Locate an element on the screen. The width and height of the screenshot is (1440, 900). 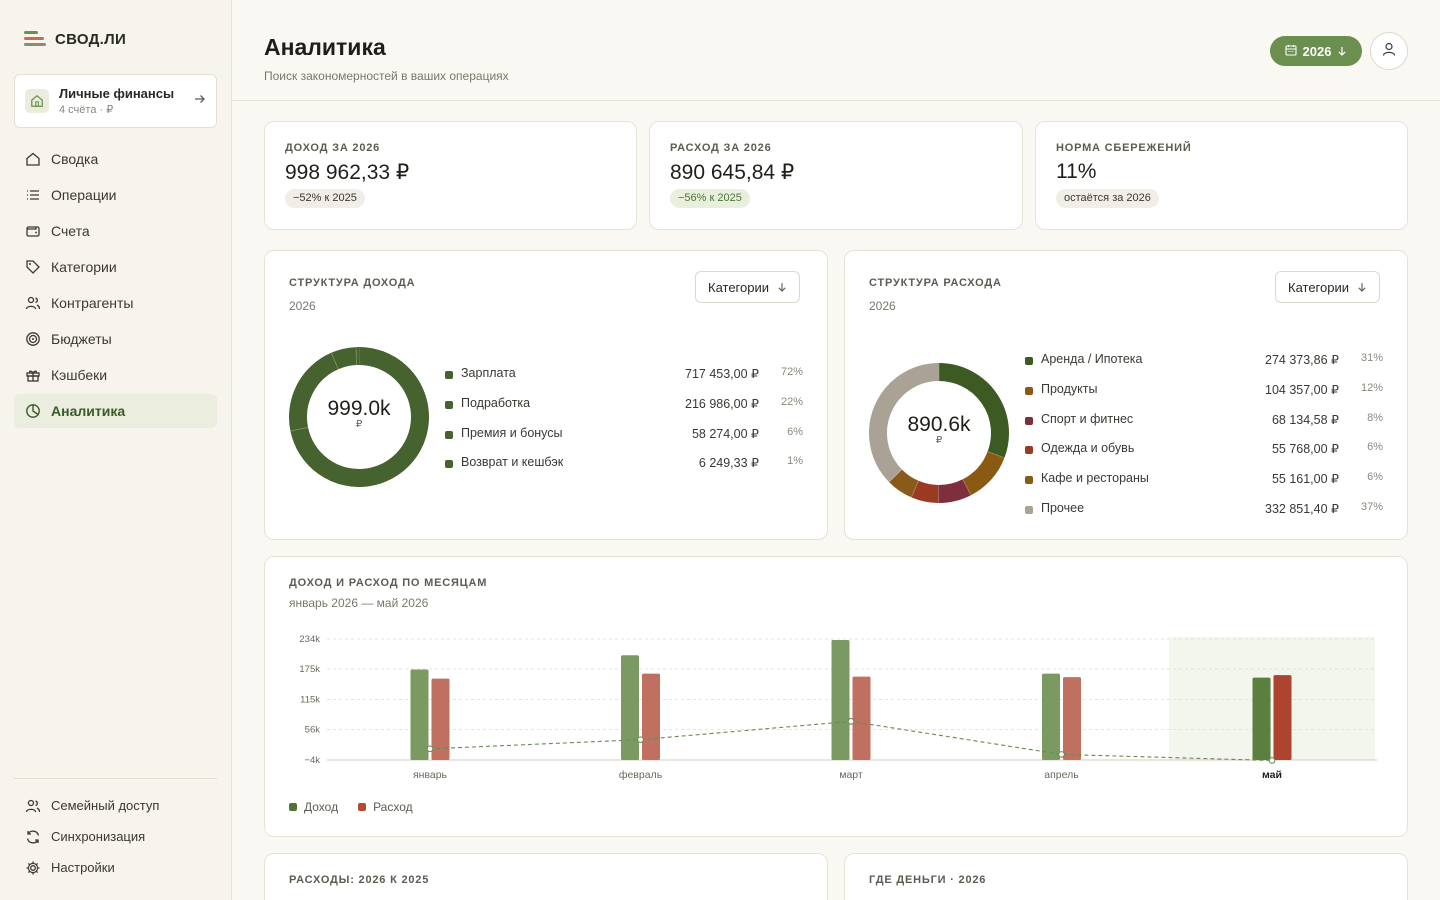
nav-item-label: Кэшбеки is located at coordinates (79, 375).